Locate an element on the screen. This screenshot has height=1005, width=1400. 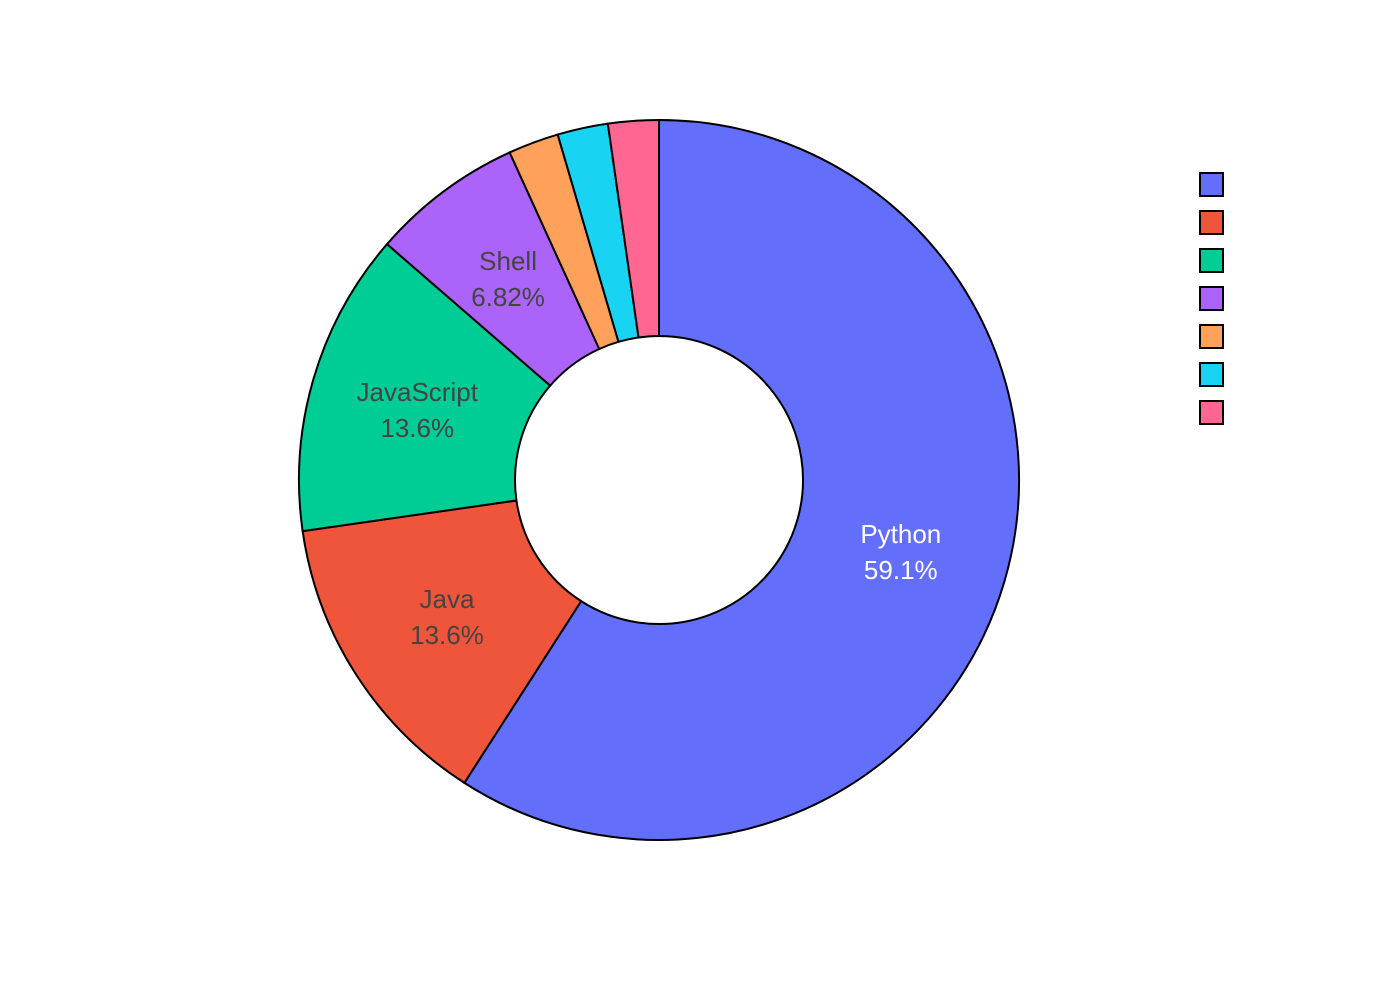
slice-javascript is located at coordinates (425, 387).